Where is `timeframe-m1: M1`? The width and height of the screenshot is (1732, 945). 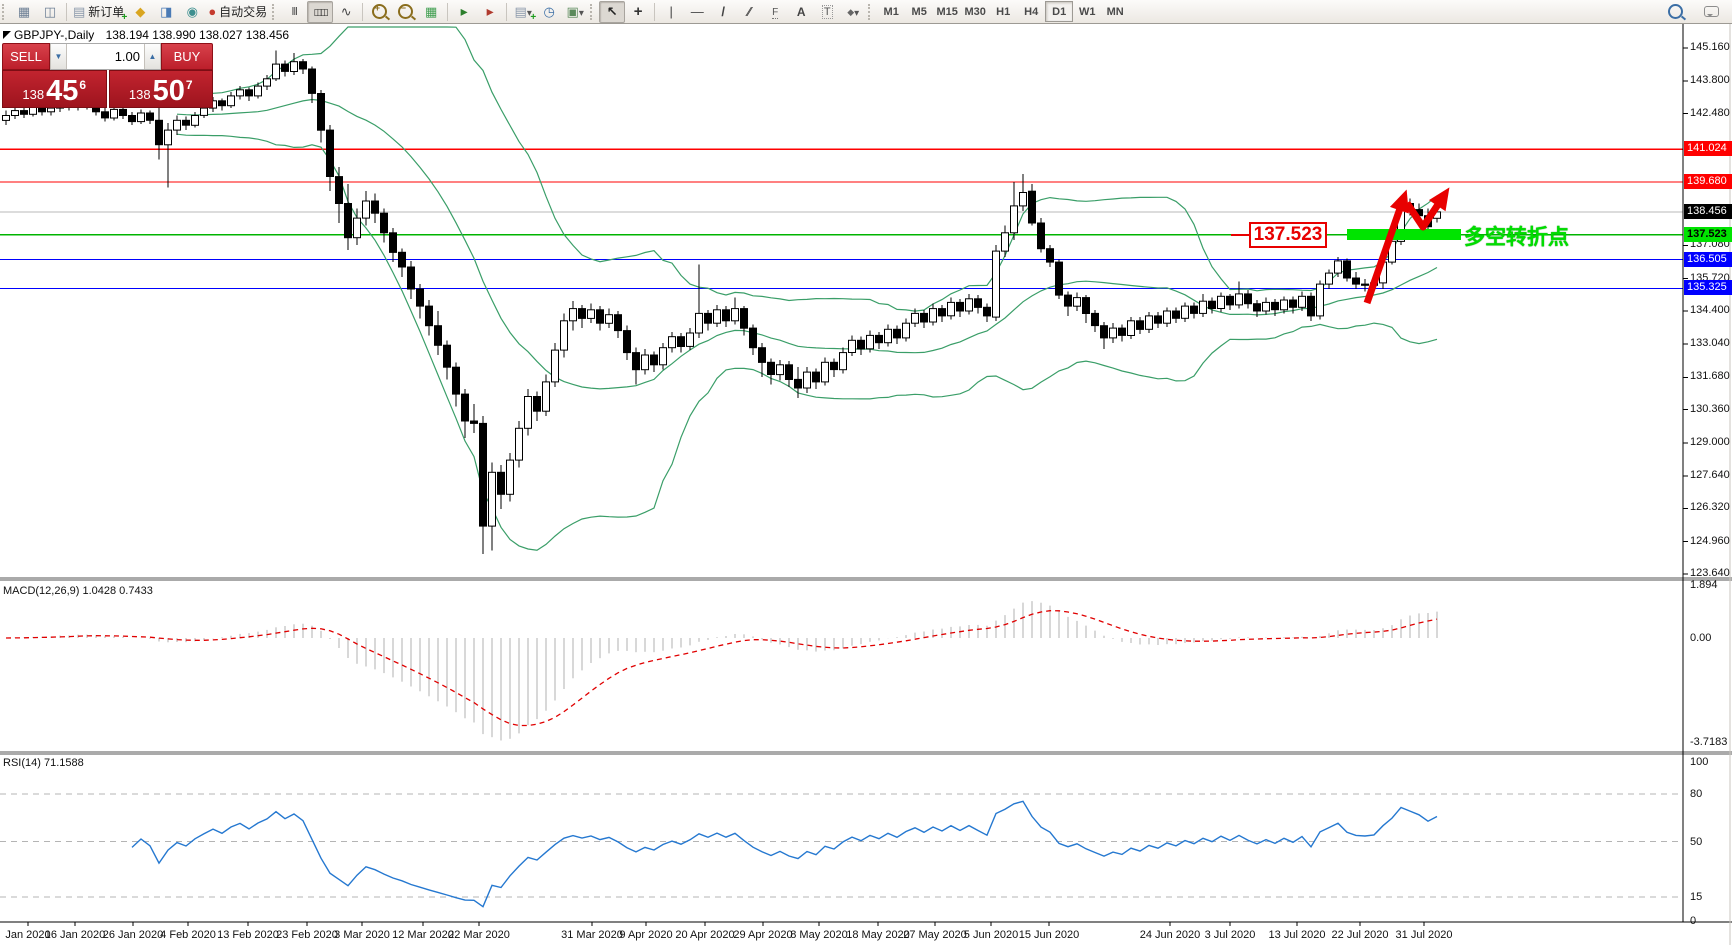 timeframe-m1: M1 is located at coordinates (891, 11).